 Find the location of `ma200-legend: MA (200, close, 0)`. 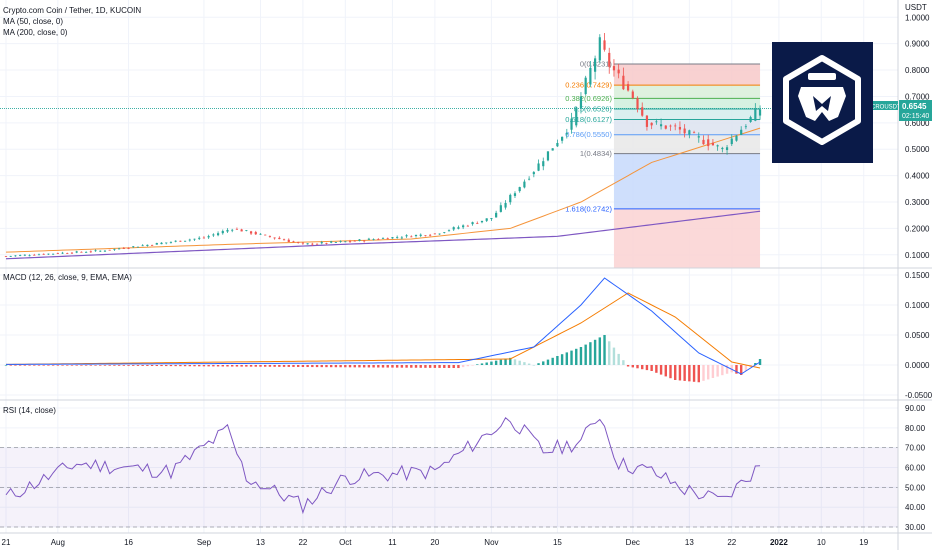

ma200-legend: MA (200, close, 0) is located at coordinates (35, 32).